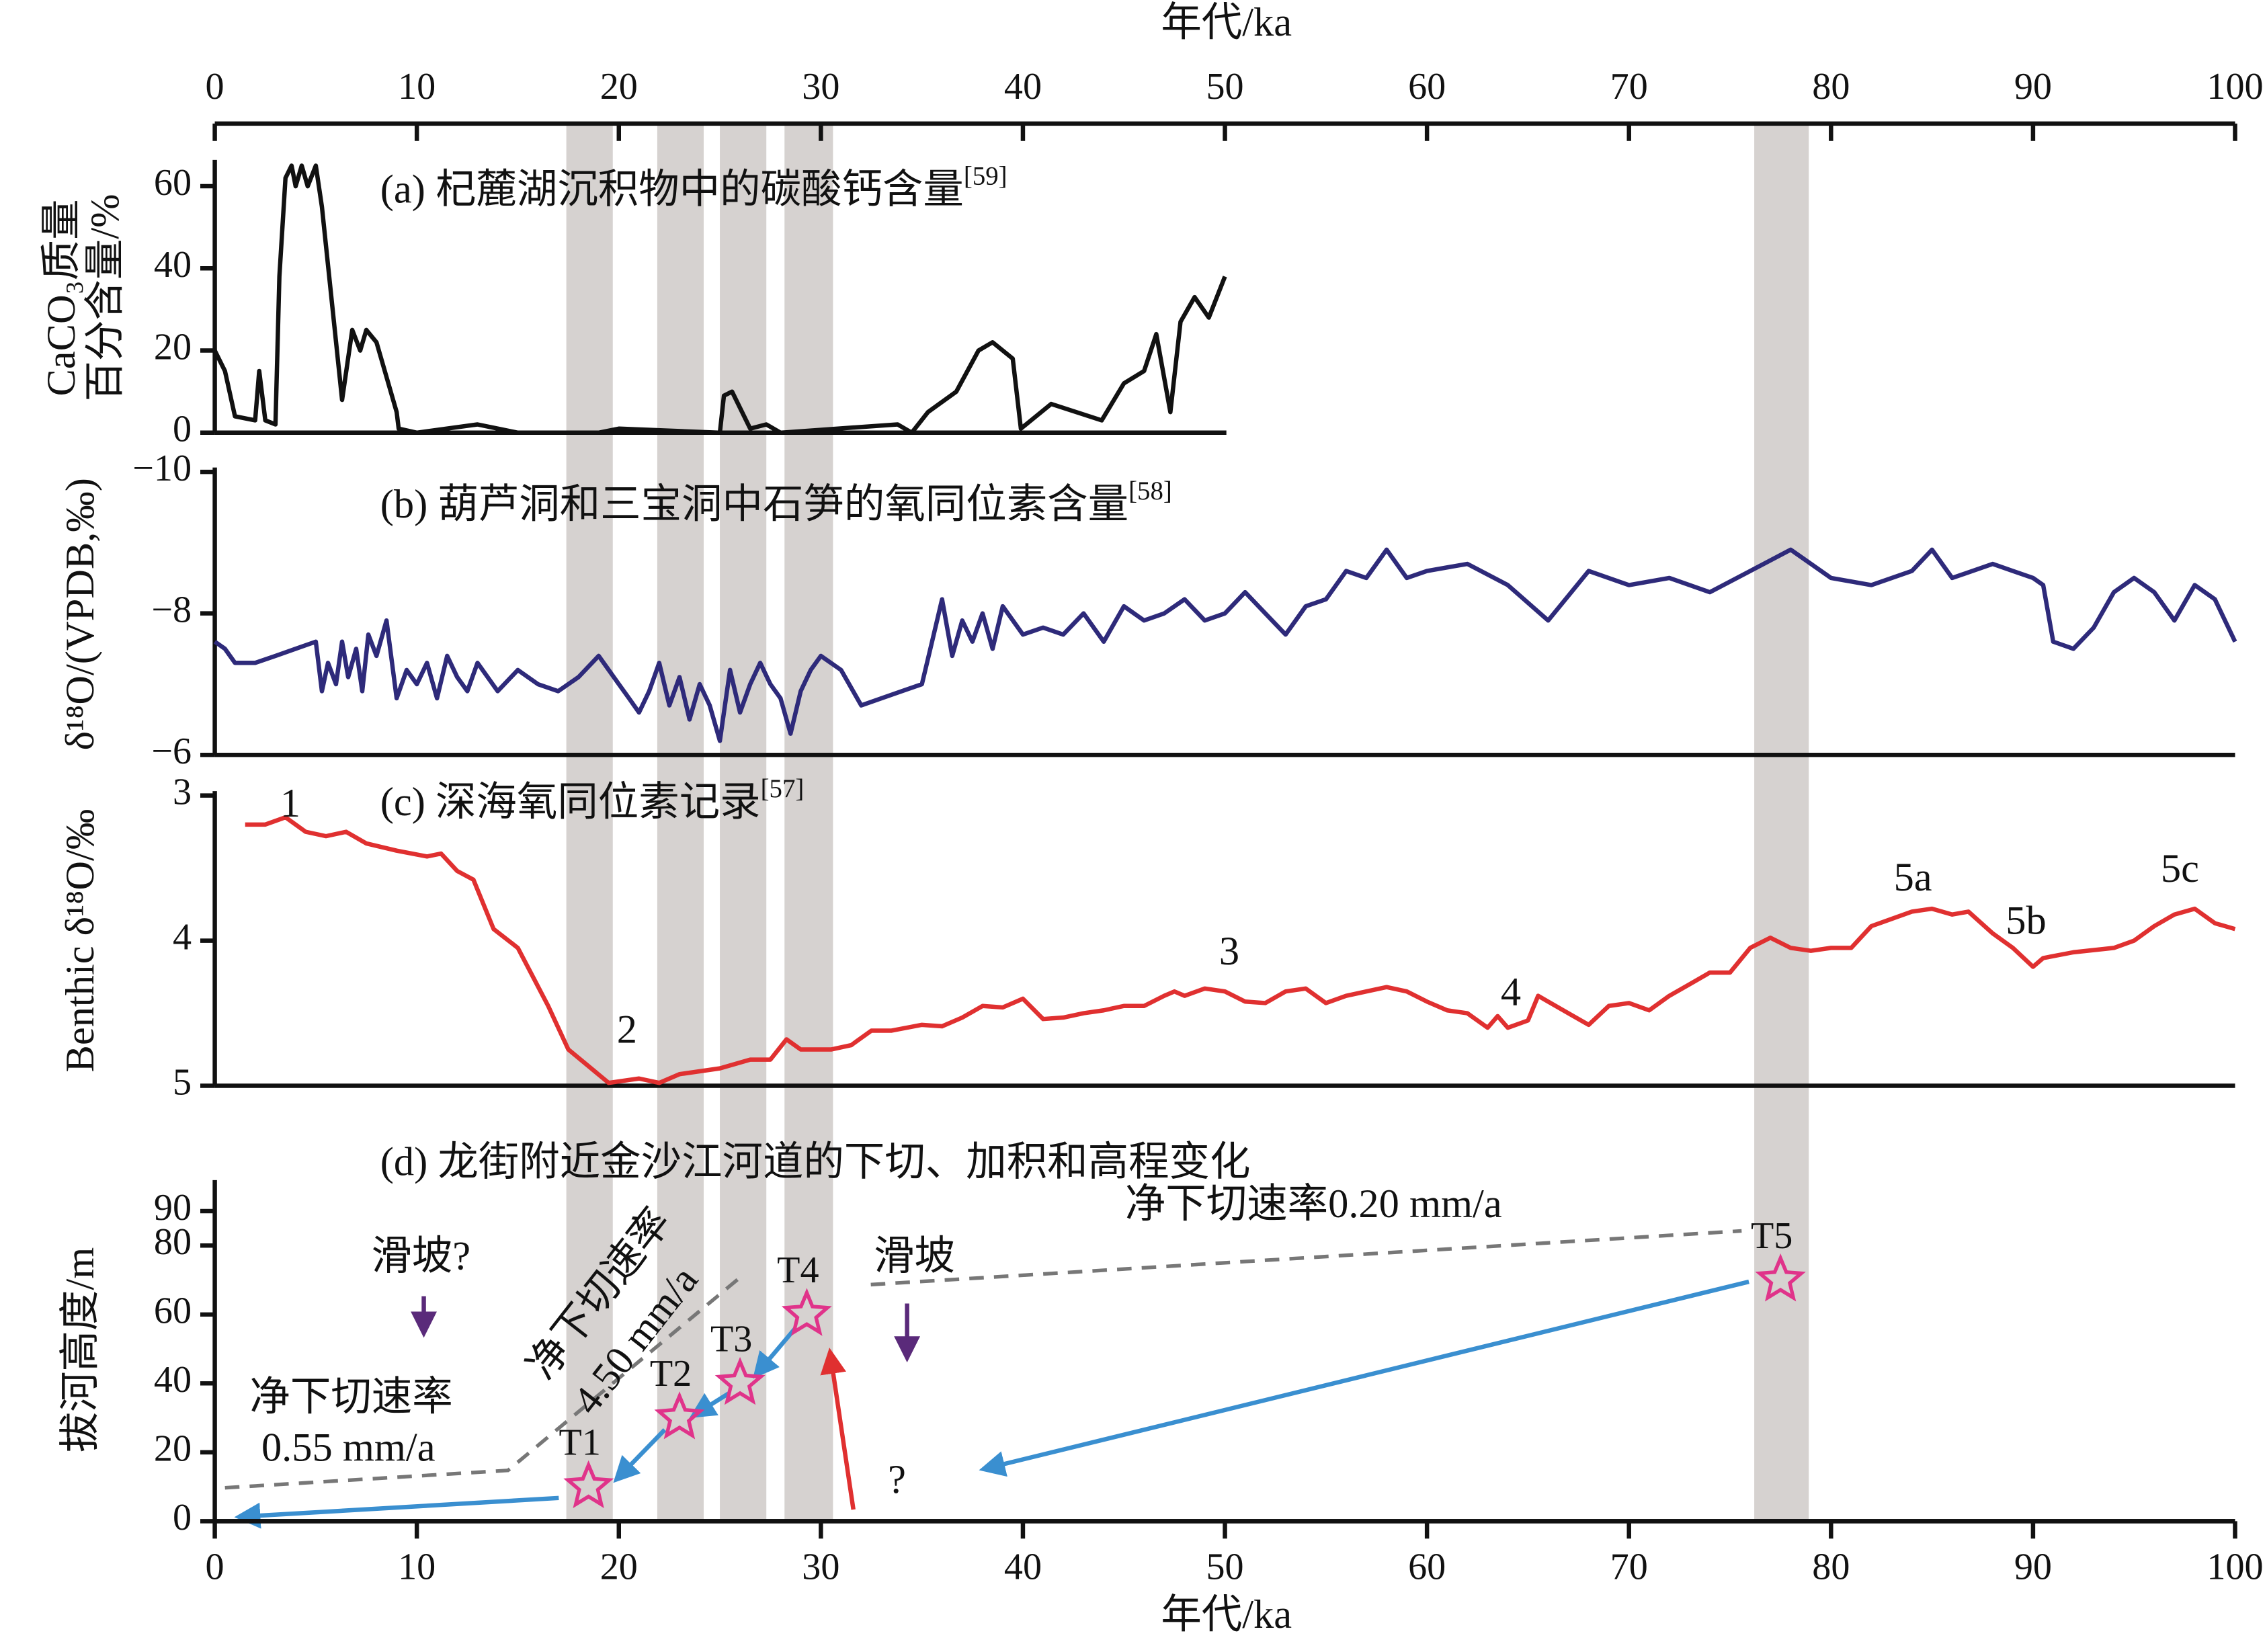 Image resolution: width=2267 pixels, height=1652 pixels. Describe the element at coordinates (173, 1208) in the screenshot. I see `y-tick-label: 90` at that location.